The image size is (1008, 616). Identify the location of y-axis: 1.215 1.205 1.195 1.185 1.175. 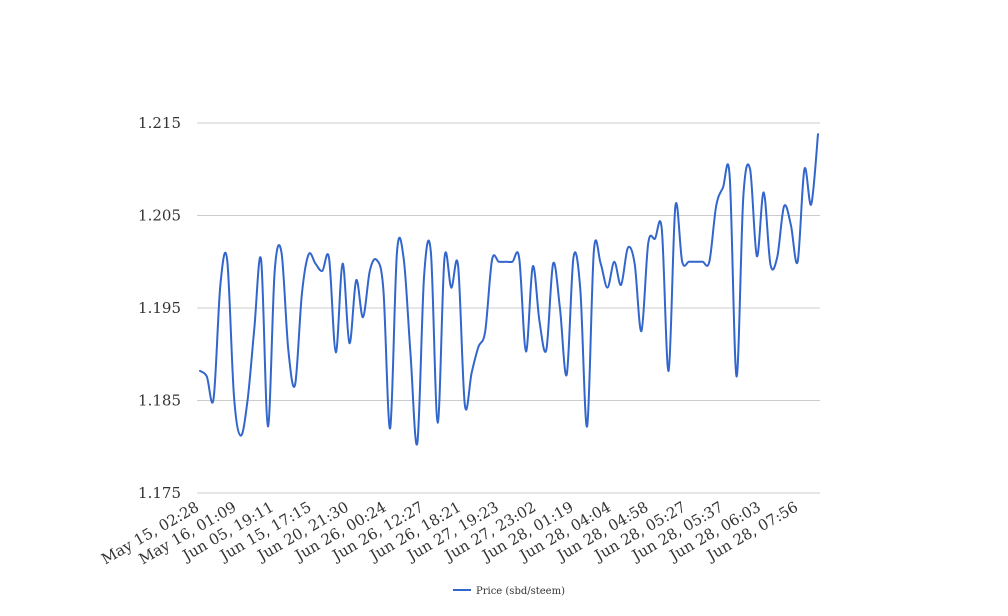
(159, 308).